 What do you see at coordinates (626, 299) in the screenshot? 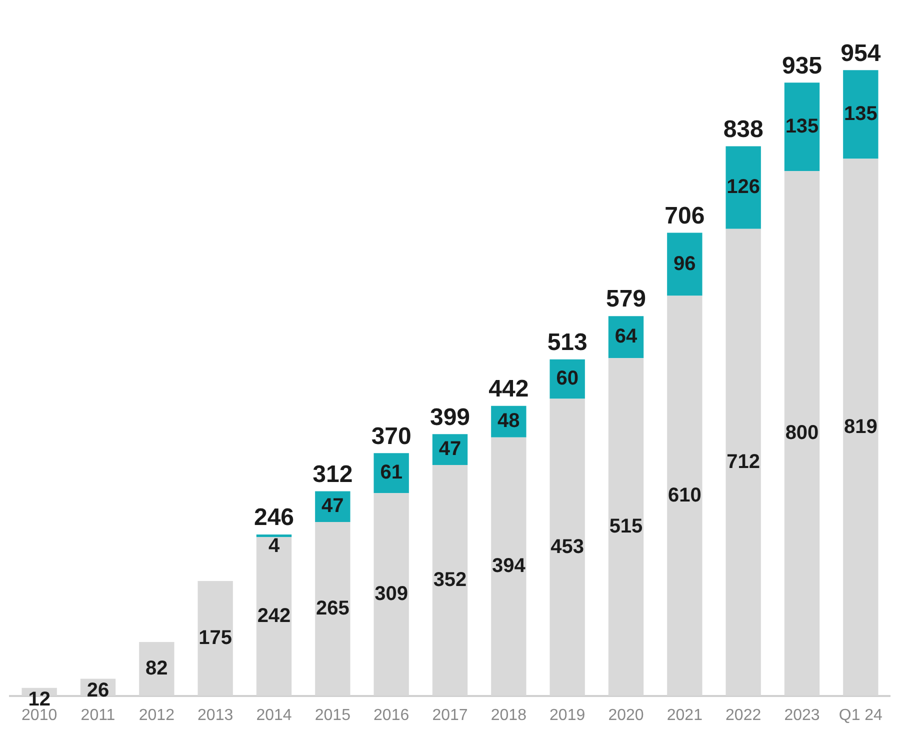
I see `total-label: 579` at bounding box center [626, 299].